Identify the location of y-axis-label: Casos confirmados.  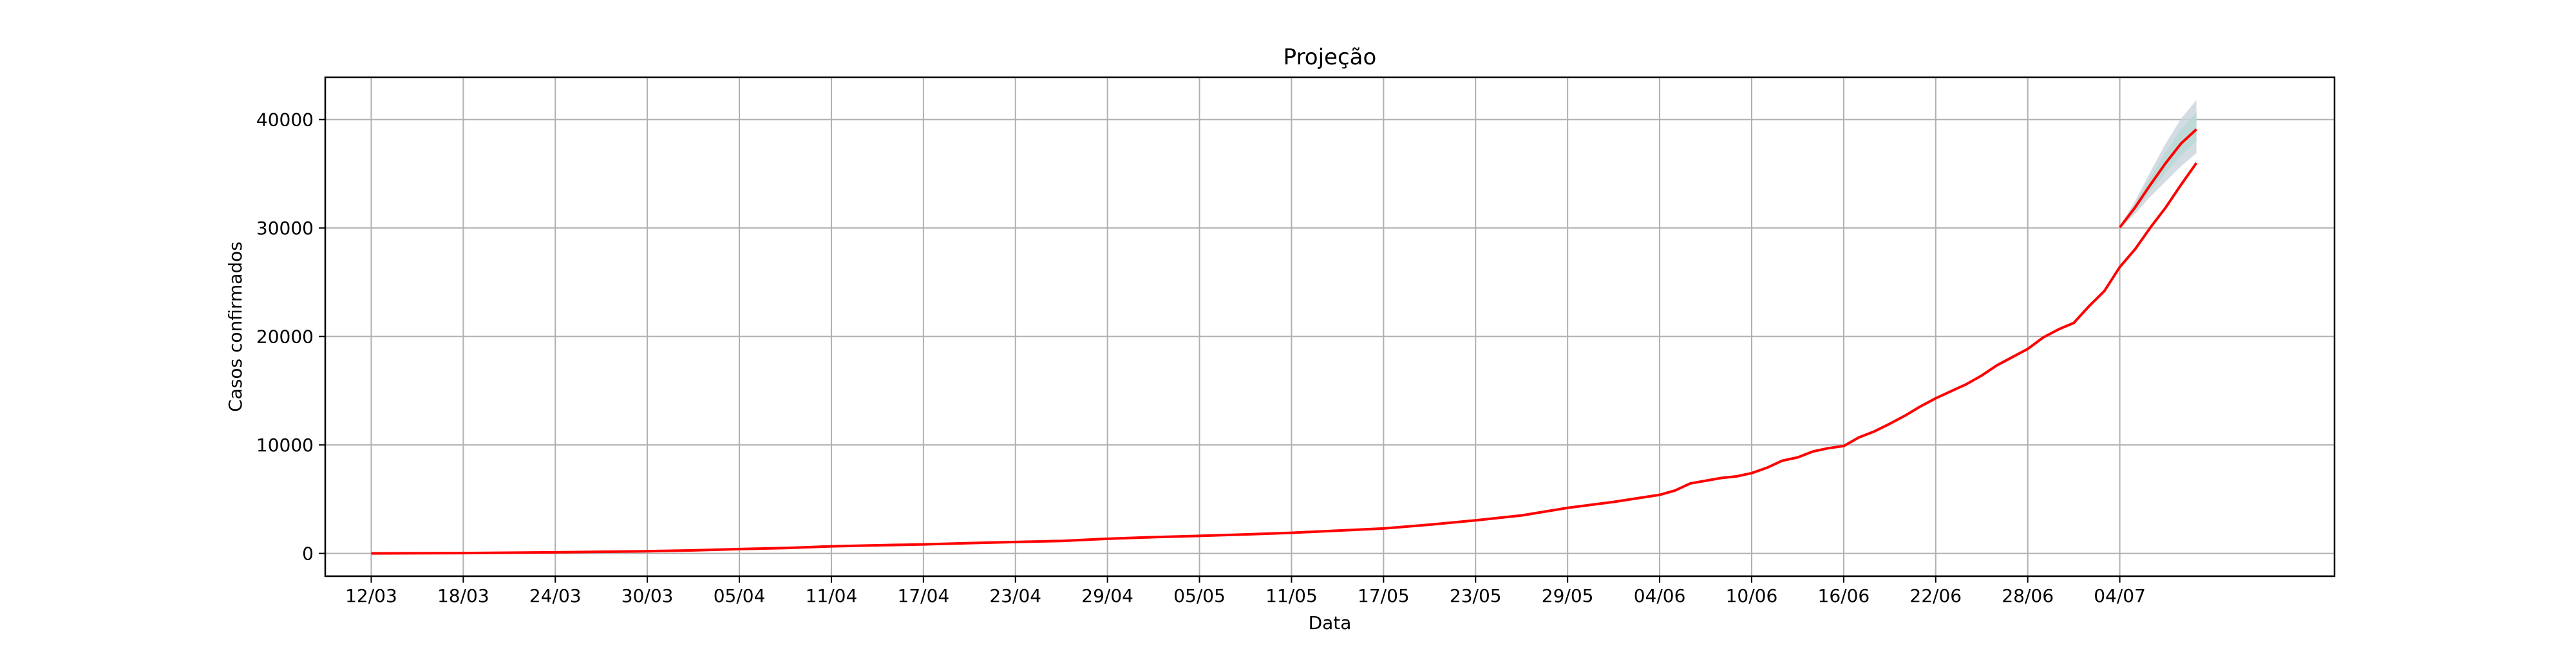
(235, 326).